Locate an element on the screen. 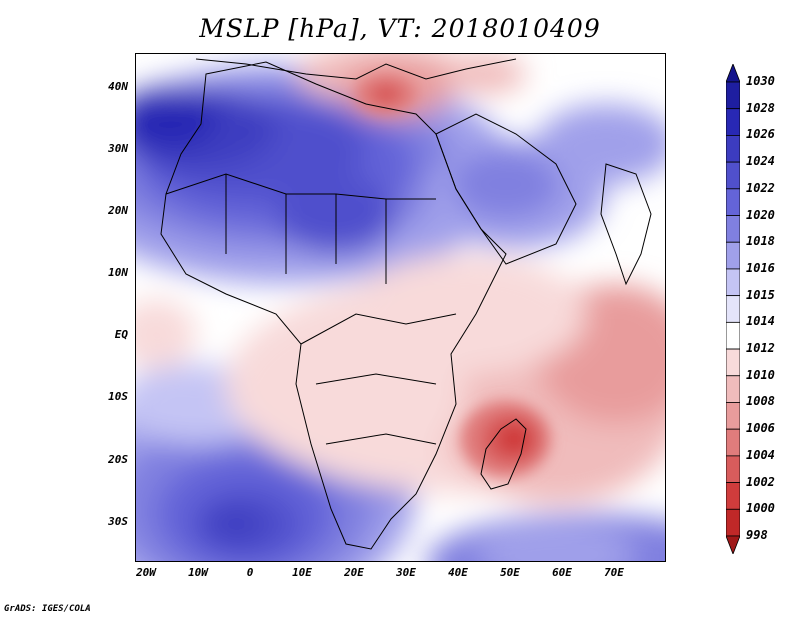 The width and height of the screenshot is (800, 618). colorbar-level-label: 1014 is located at coordinates (760, 321).